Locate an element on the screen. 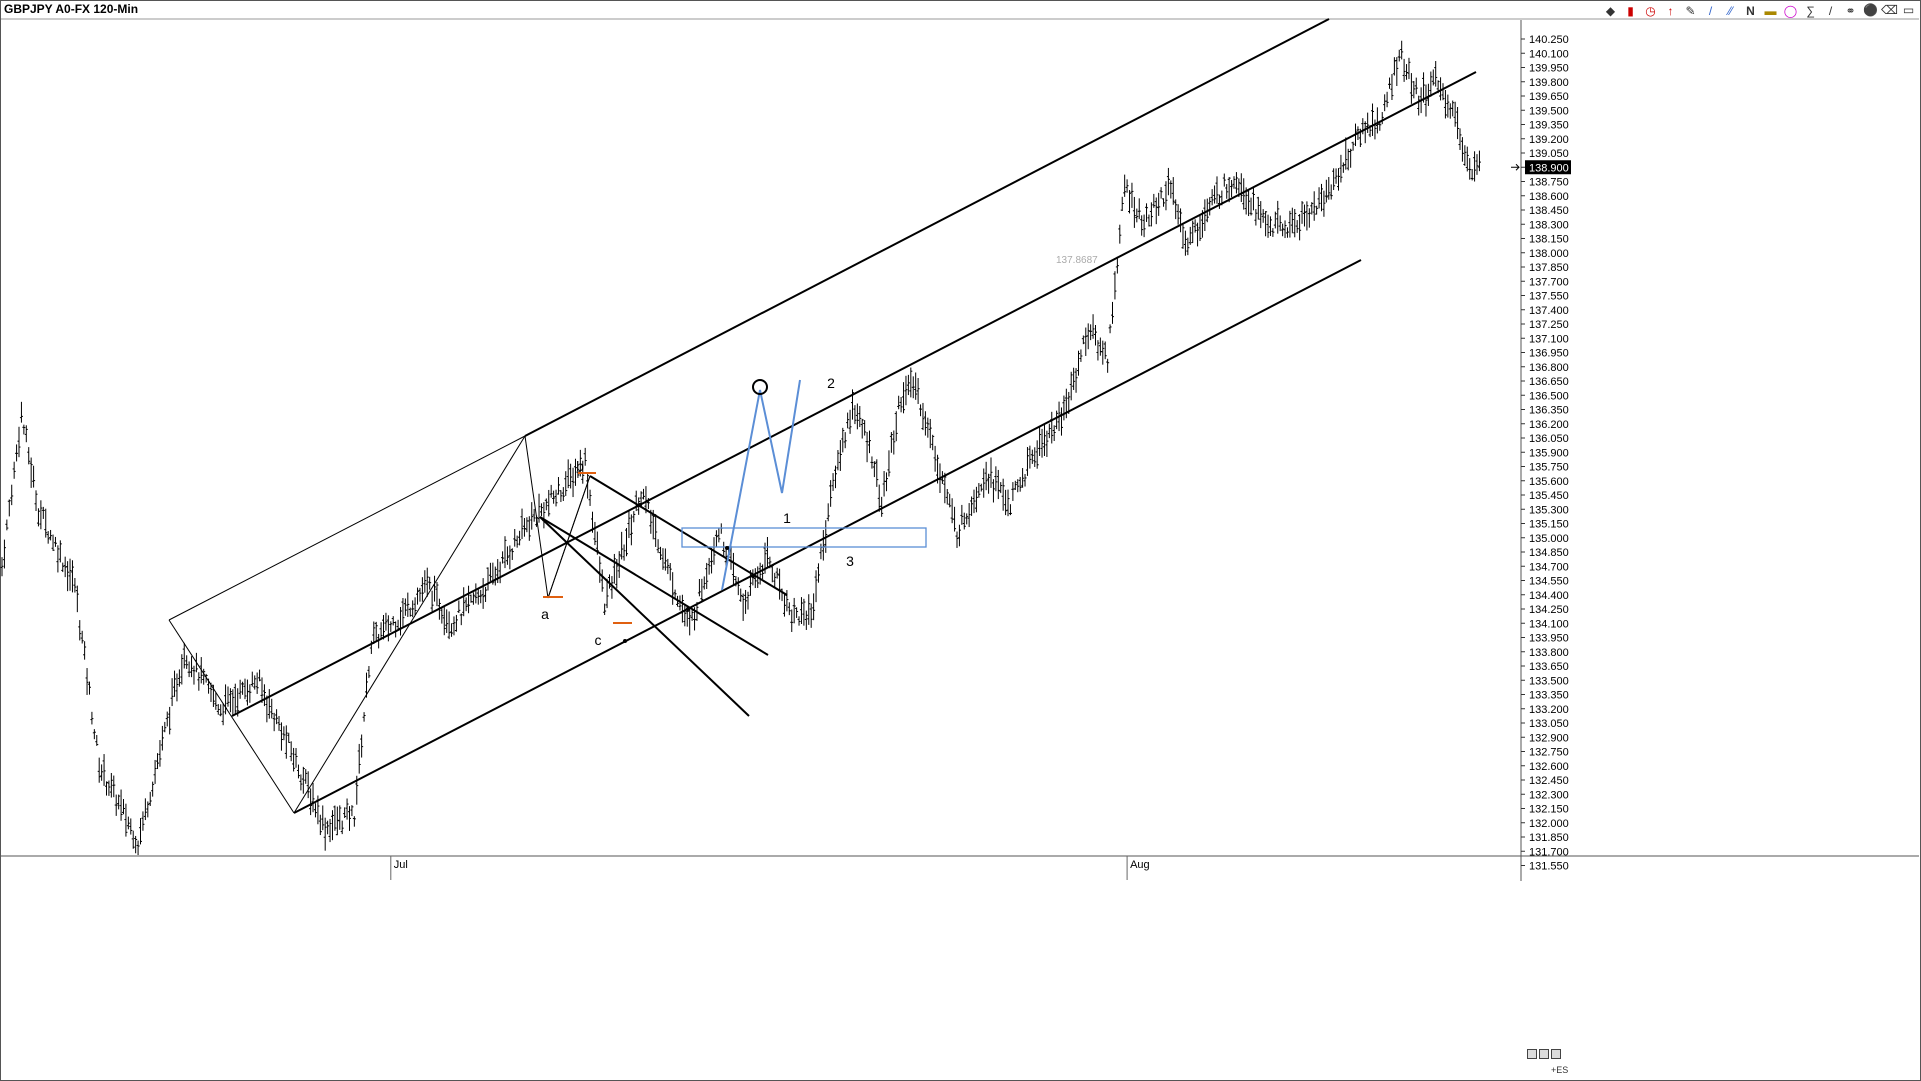 The height and width of the screenshot is (1081, 1921). y-tick-label: 136.800 is located at coordinates (1549, 368).